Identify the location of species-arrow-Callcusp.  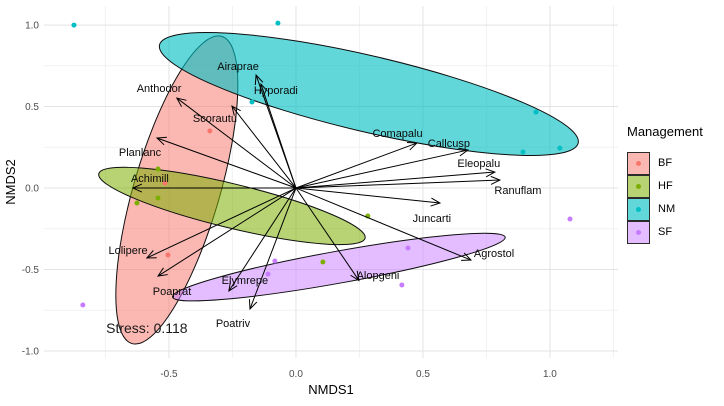
(382, 168).